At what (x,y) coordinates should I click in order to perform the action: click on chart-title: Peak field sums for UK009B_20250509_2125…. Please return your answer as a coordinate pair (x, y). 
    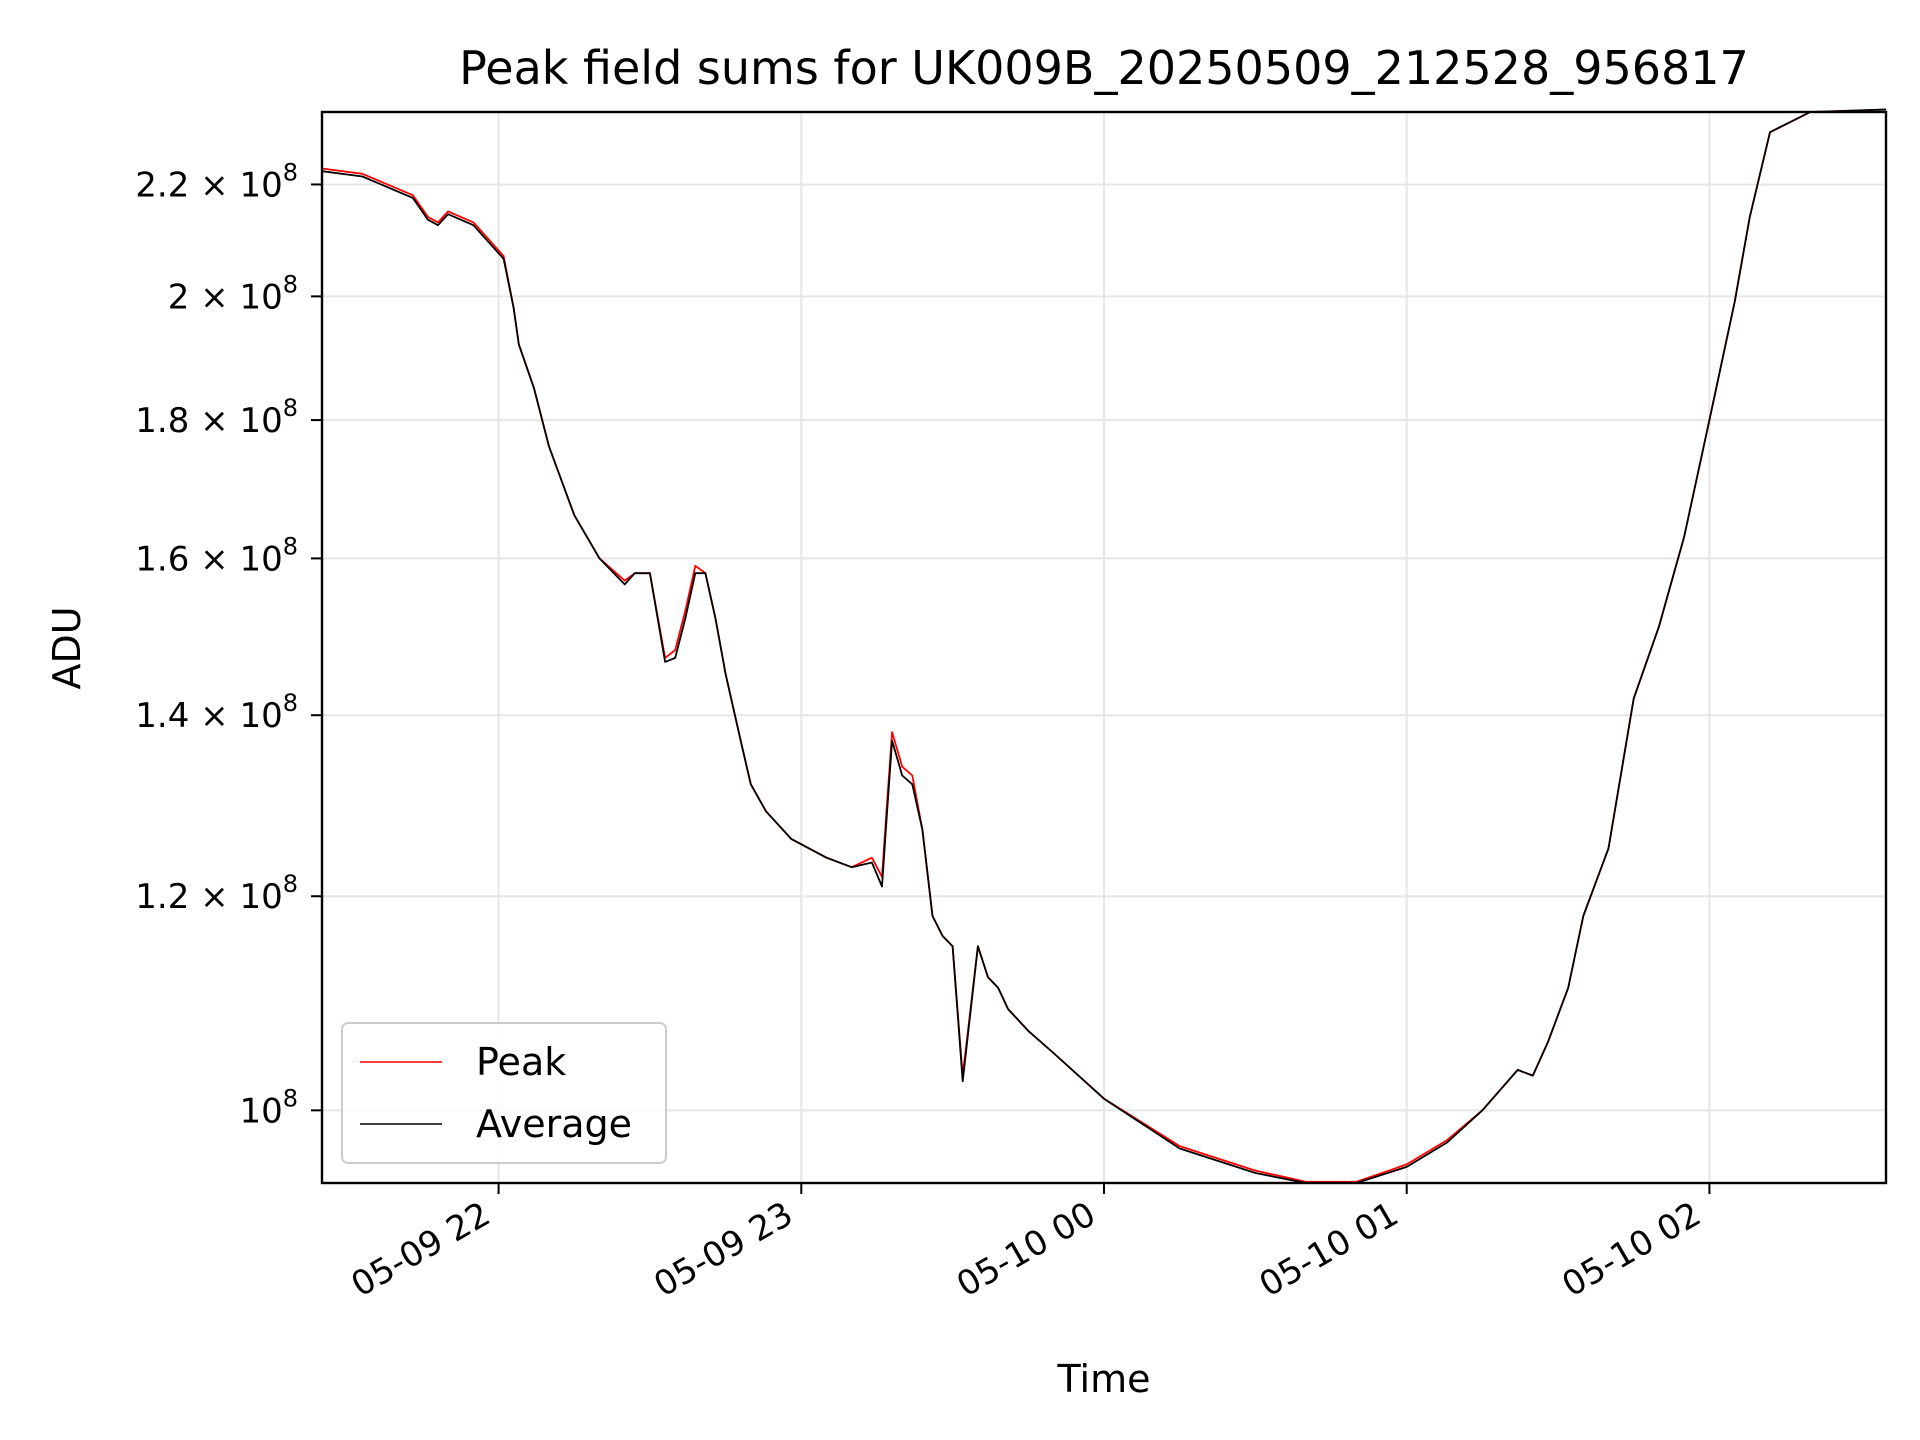
    Looking at the image, I should click on (1104, 68).